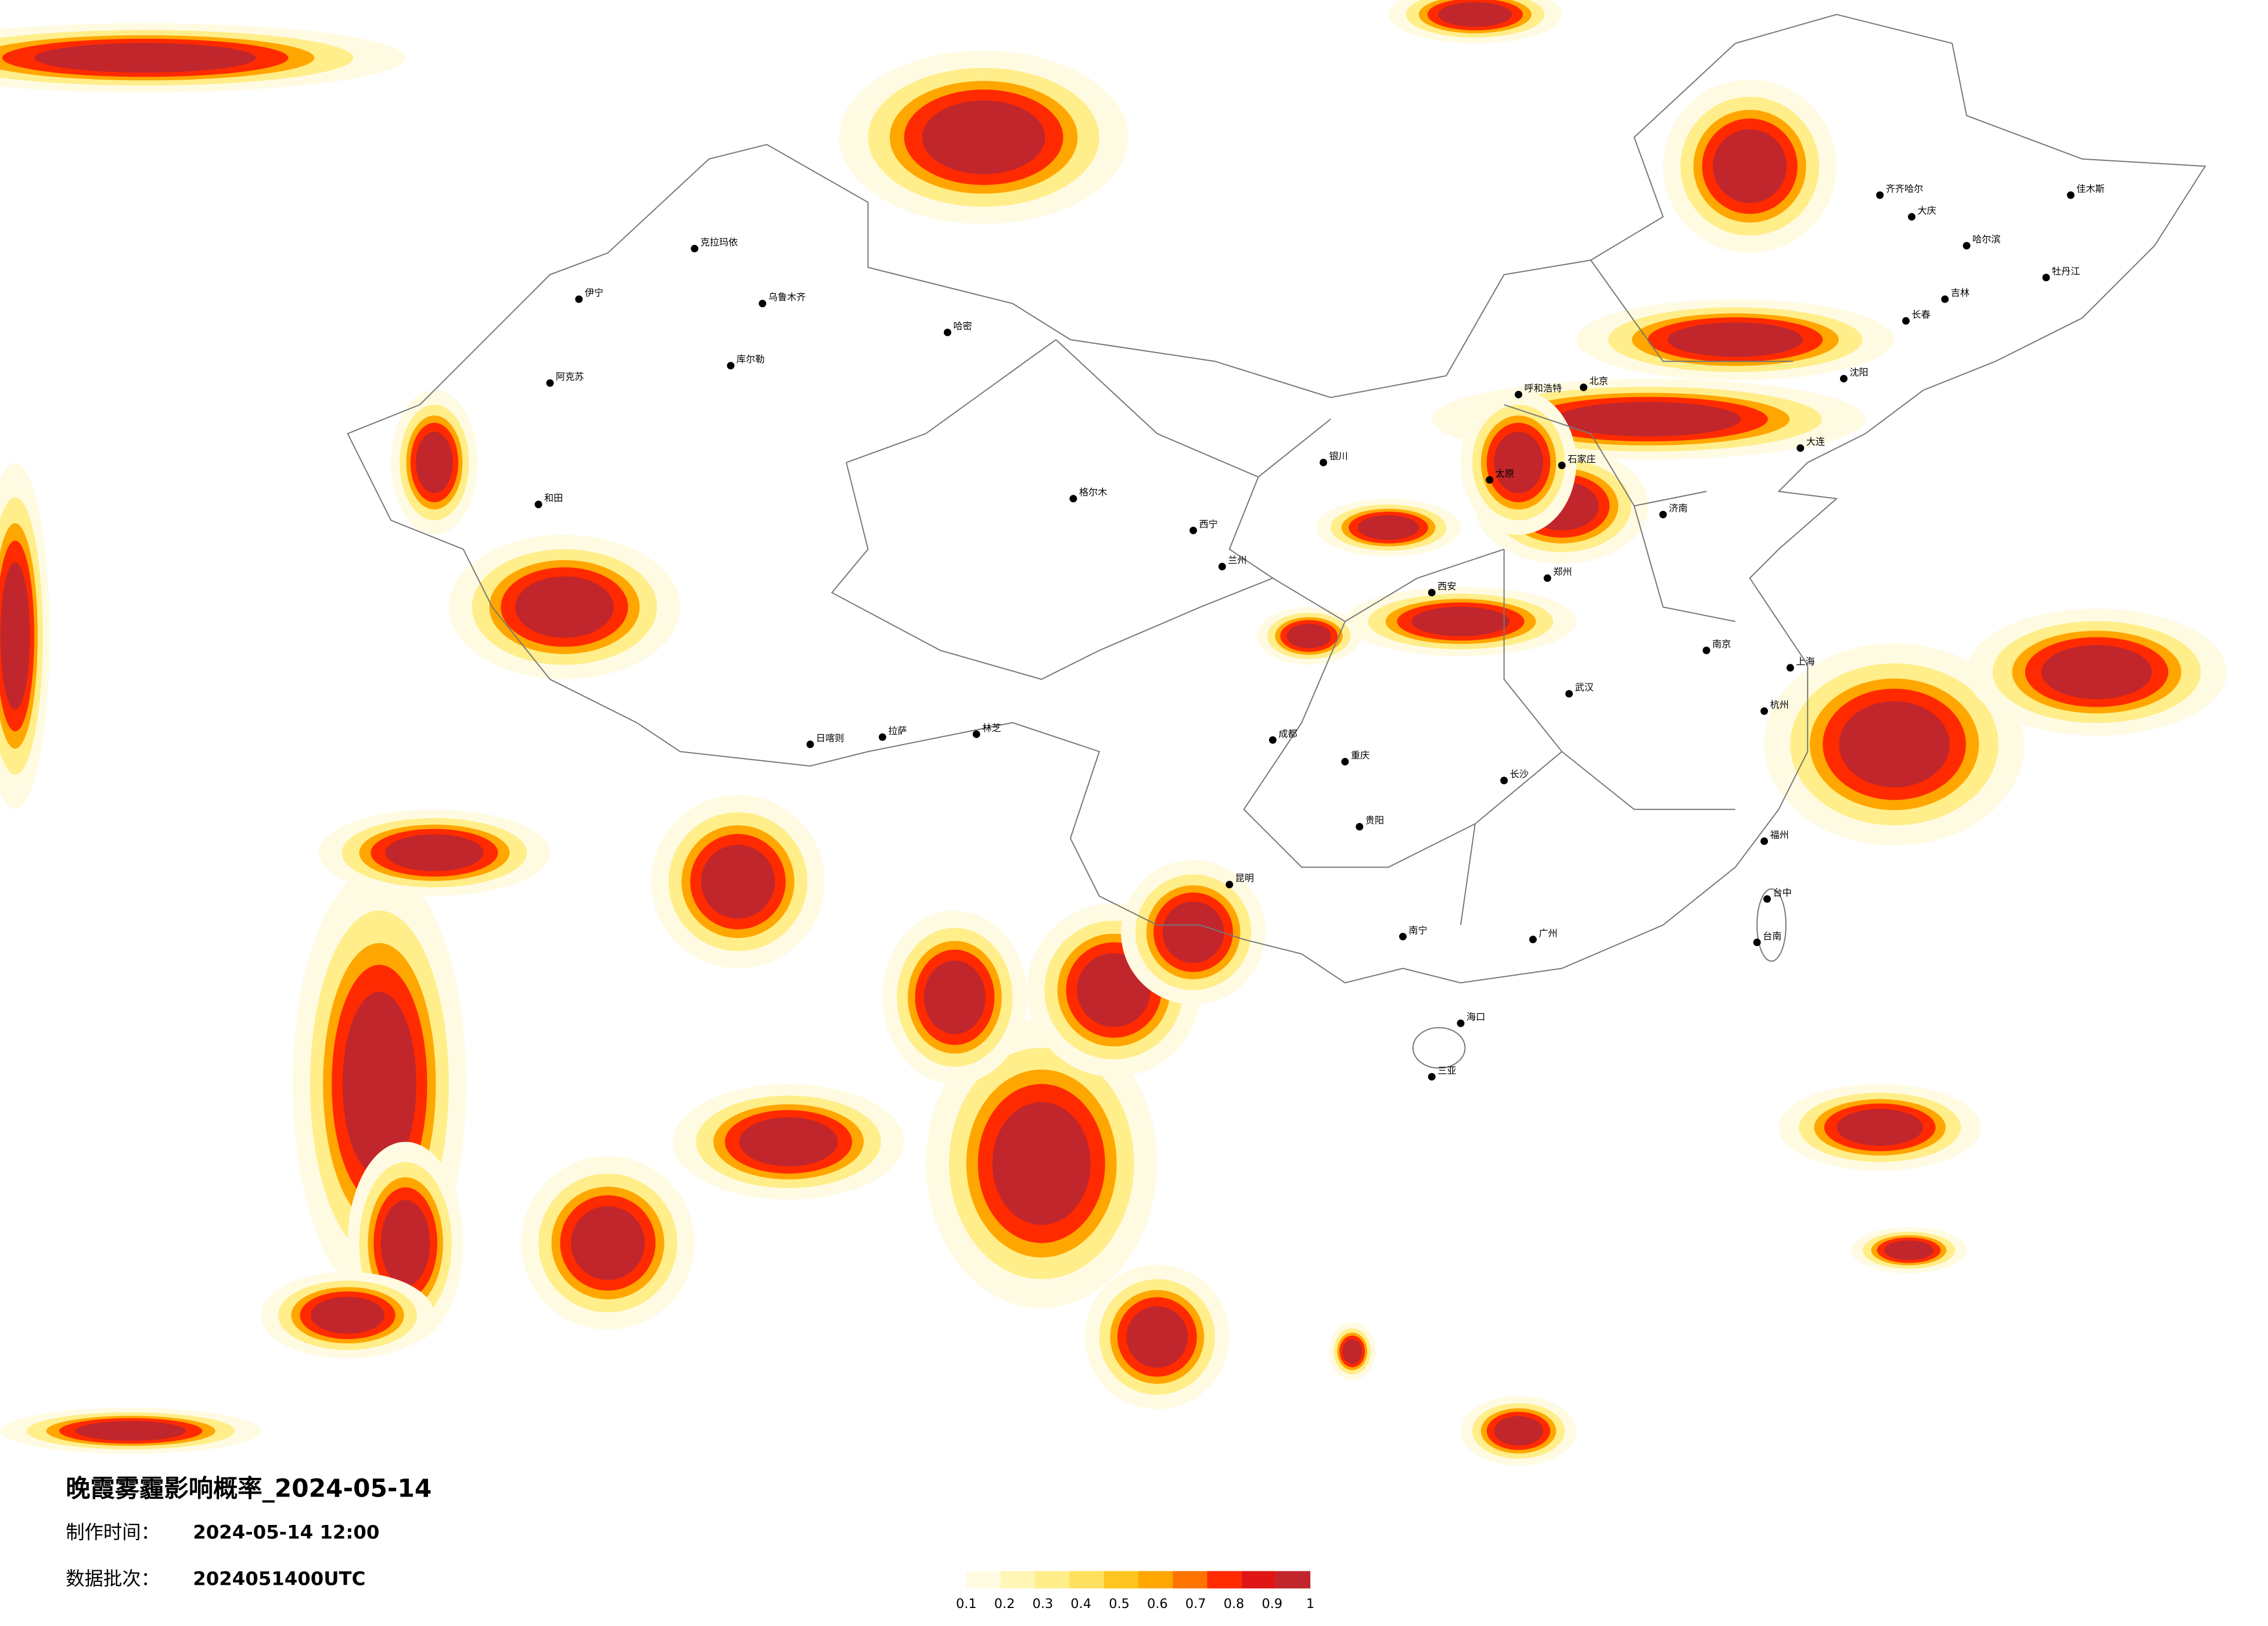  I want to click on colorbar-tick-label: 0.6, so click(1157, 1603).